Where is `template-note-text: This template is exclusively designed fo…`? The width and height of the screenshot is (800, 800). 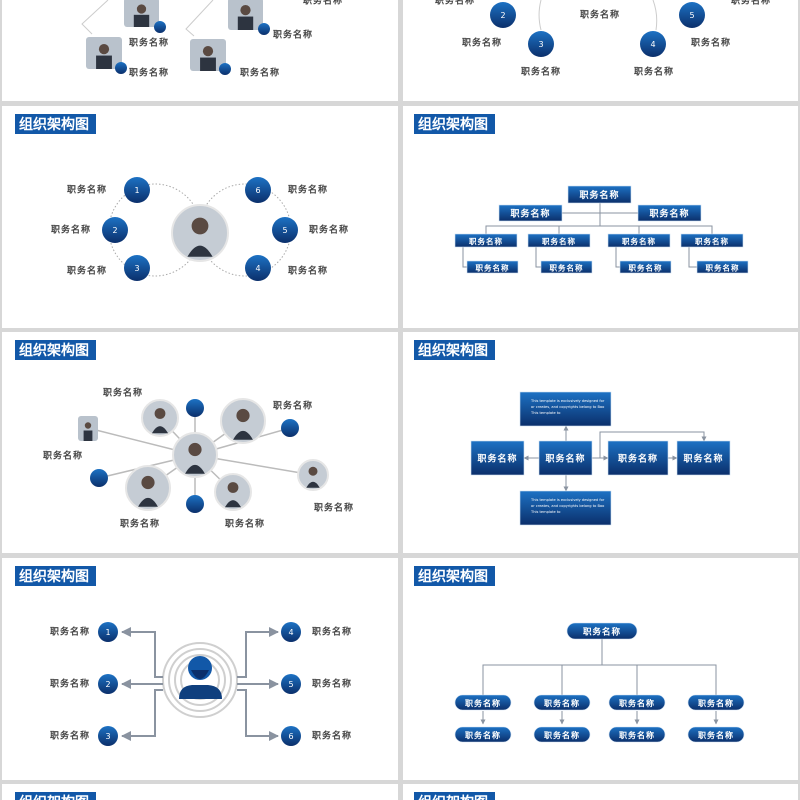 template-note-text: This template is exclusively designed fo… is located at coordinates (567, 500).